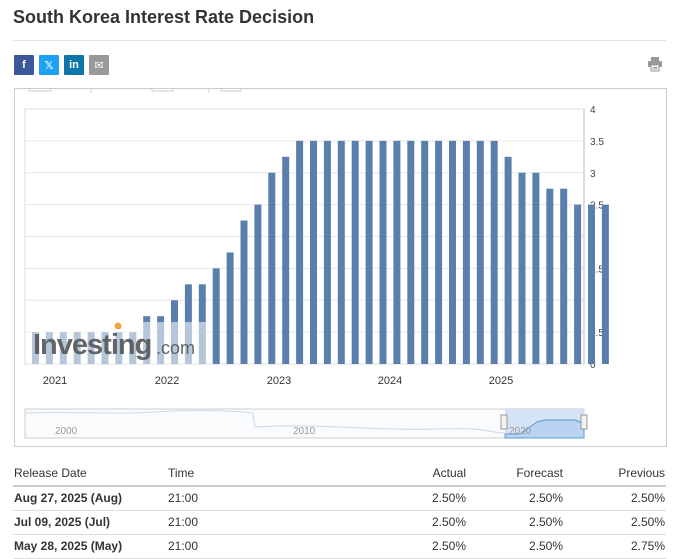 This screenshot has width=673, height=559. Describe the element at coordinates (593, 110) in the screenshot. I see `y-tick-label: 4` at that location.